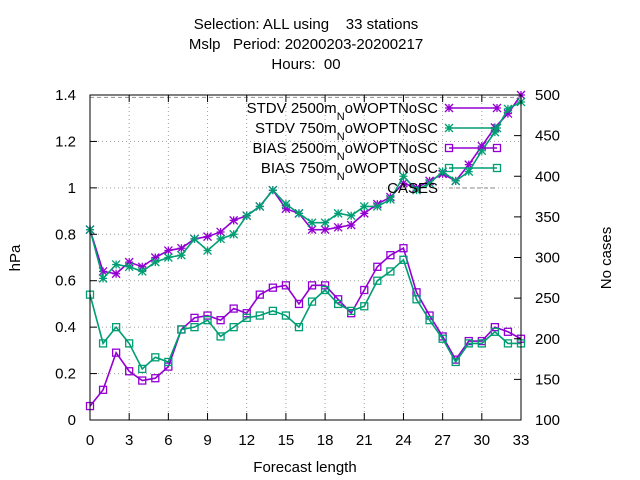  Describe the element at coordinates (343, 111) in the screenshot. I see `legend-label: STDV 2500mNoWOPTNoSC` at that location.